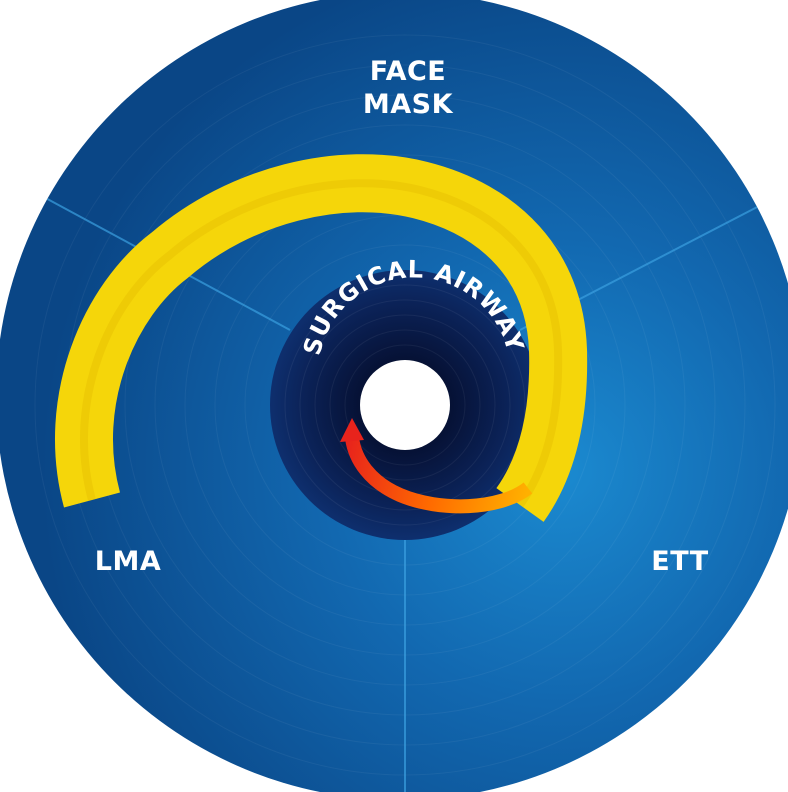 The height and width of the screenshot is (792, 788). Describe the element at coordinates (679, 561) in the screenshot. I see `sector-label-ett: ETT` at that location.